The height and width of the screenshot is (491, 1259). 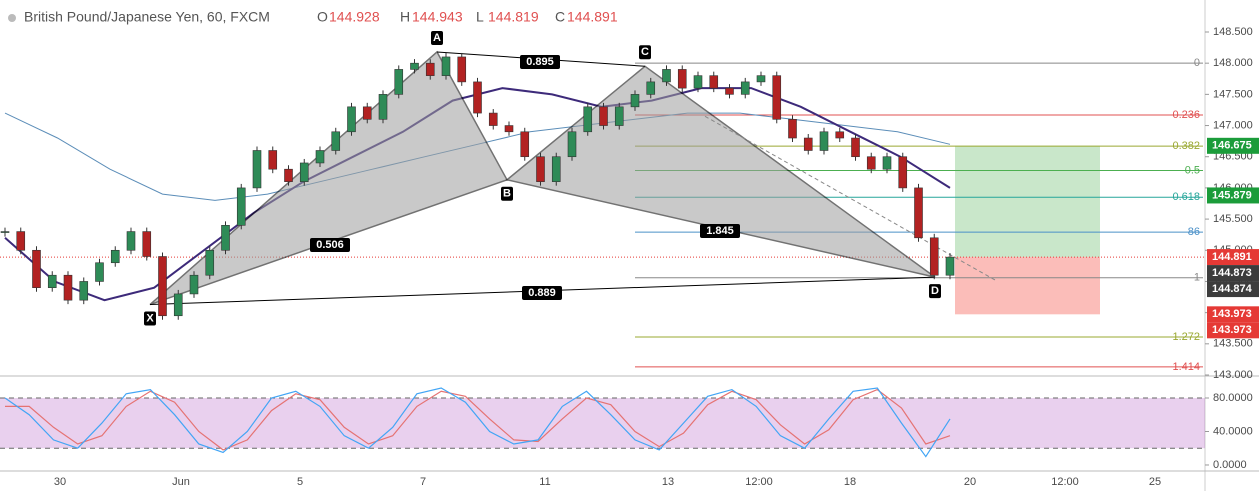 I want to click on osc-k, so click(x=477, y=422).